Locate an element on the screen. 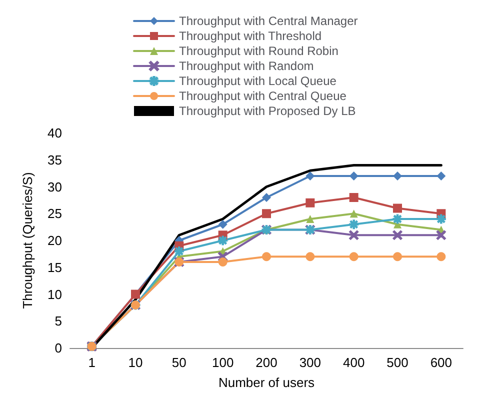 Image resolution: width=493 pixels, height=404 pixels. x-tick-label: 10 is located at coordinates (135, 362).